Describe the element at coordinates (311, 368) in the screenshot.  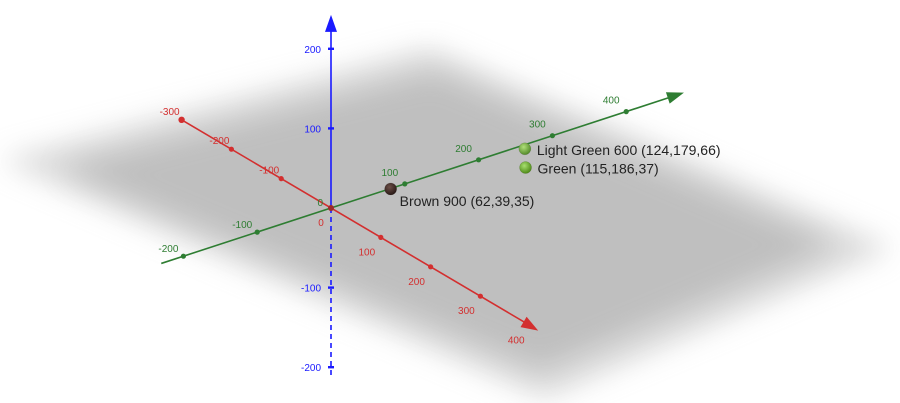
I see `z-tick-label: -200` at that location.